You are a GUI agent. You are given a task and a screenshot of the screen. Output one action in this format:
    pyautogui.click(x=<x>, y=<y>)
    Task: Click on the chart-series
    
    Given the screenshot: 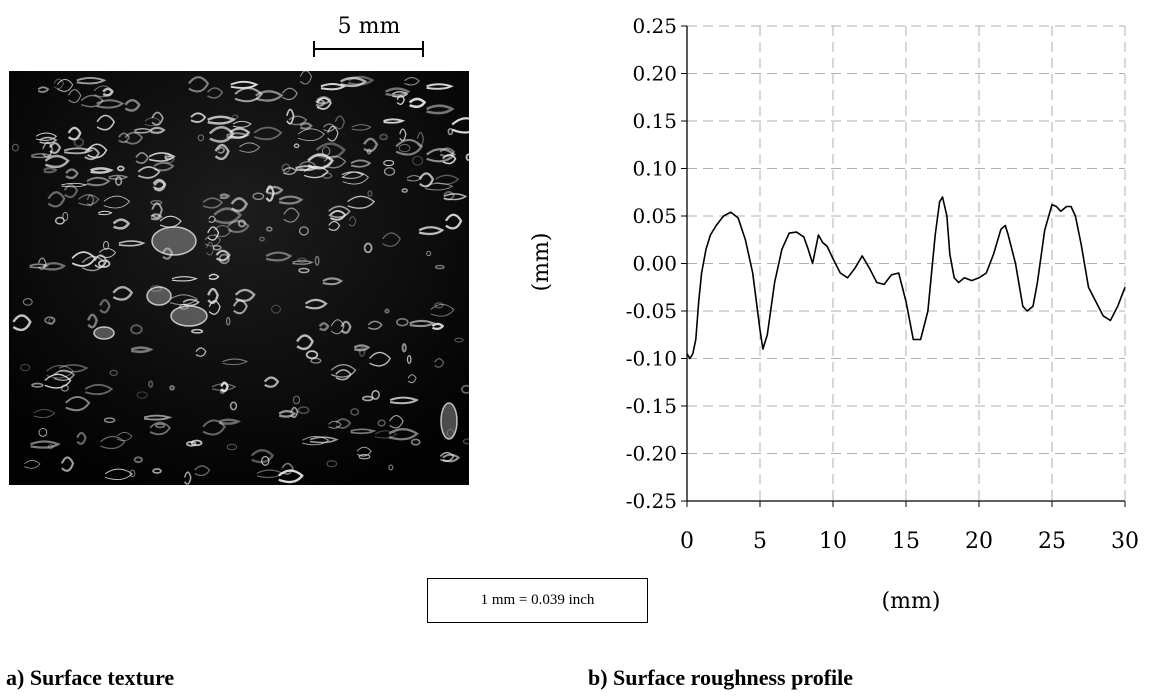 What is the action you would take?
    pyautogui.click(x=906, y=278)
    